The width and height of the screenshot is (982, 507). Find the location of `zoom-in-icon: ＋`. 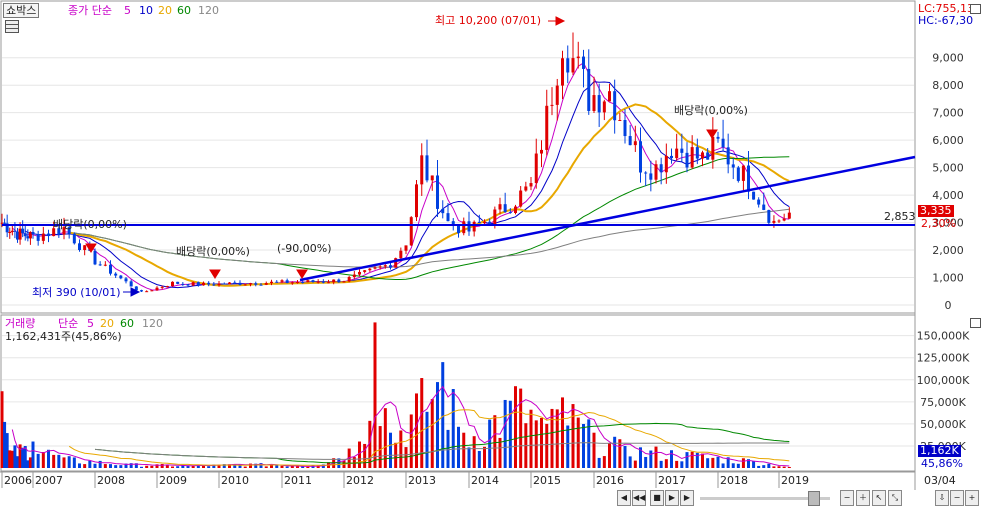

zoom-in-icon: ＋ is located at coordinates (863, 498).